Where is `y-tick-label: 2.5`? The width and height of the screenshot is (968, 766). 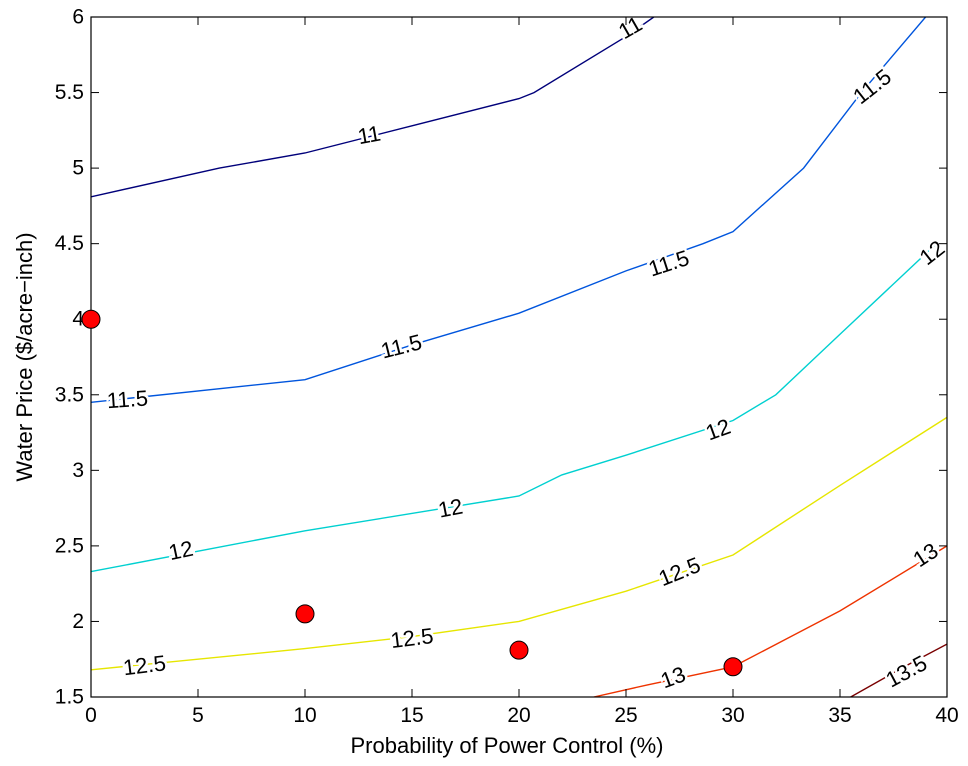 y-tick-label: 2.5 is located at coordinates (69, 545).